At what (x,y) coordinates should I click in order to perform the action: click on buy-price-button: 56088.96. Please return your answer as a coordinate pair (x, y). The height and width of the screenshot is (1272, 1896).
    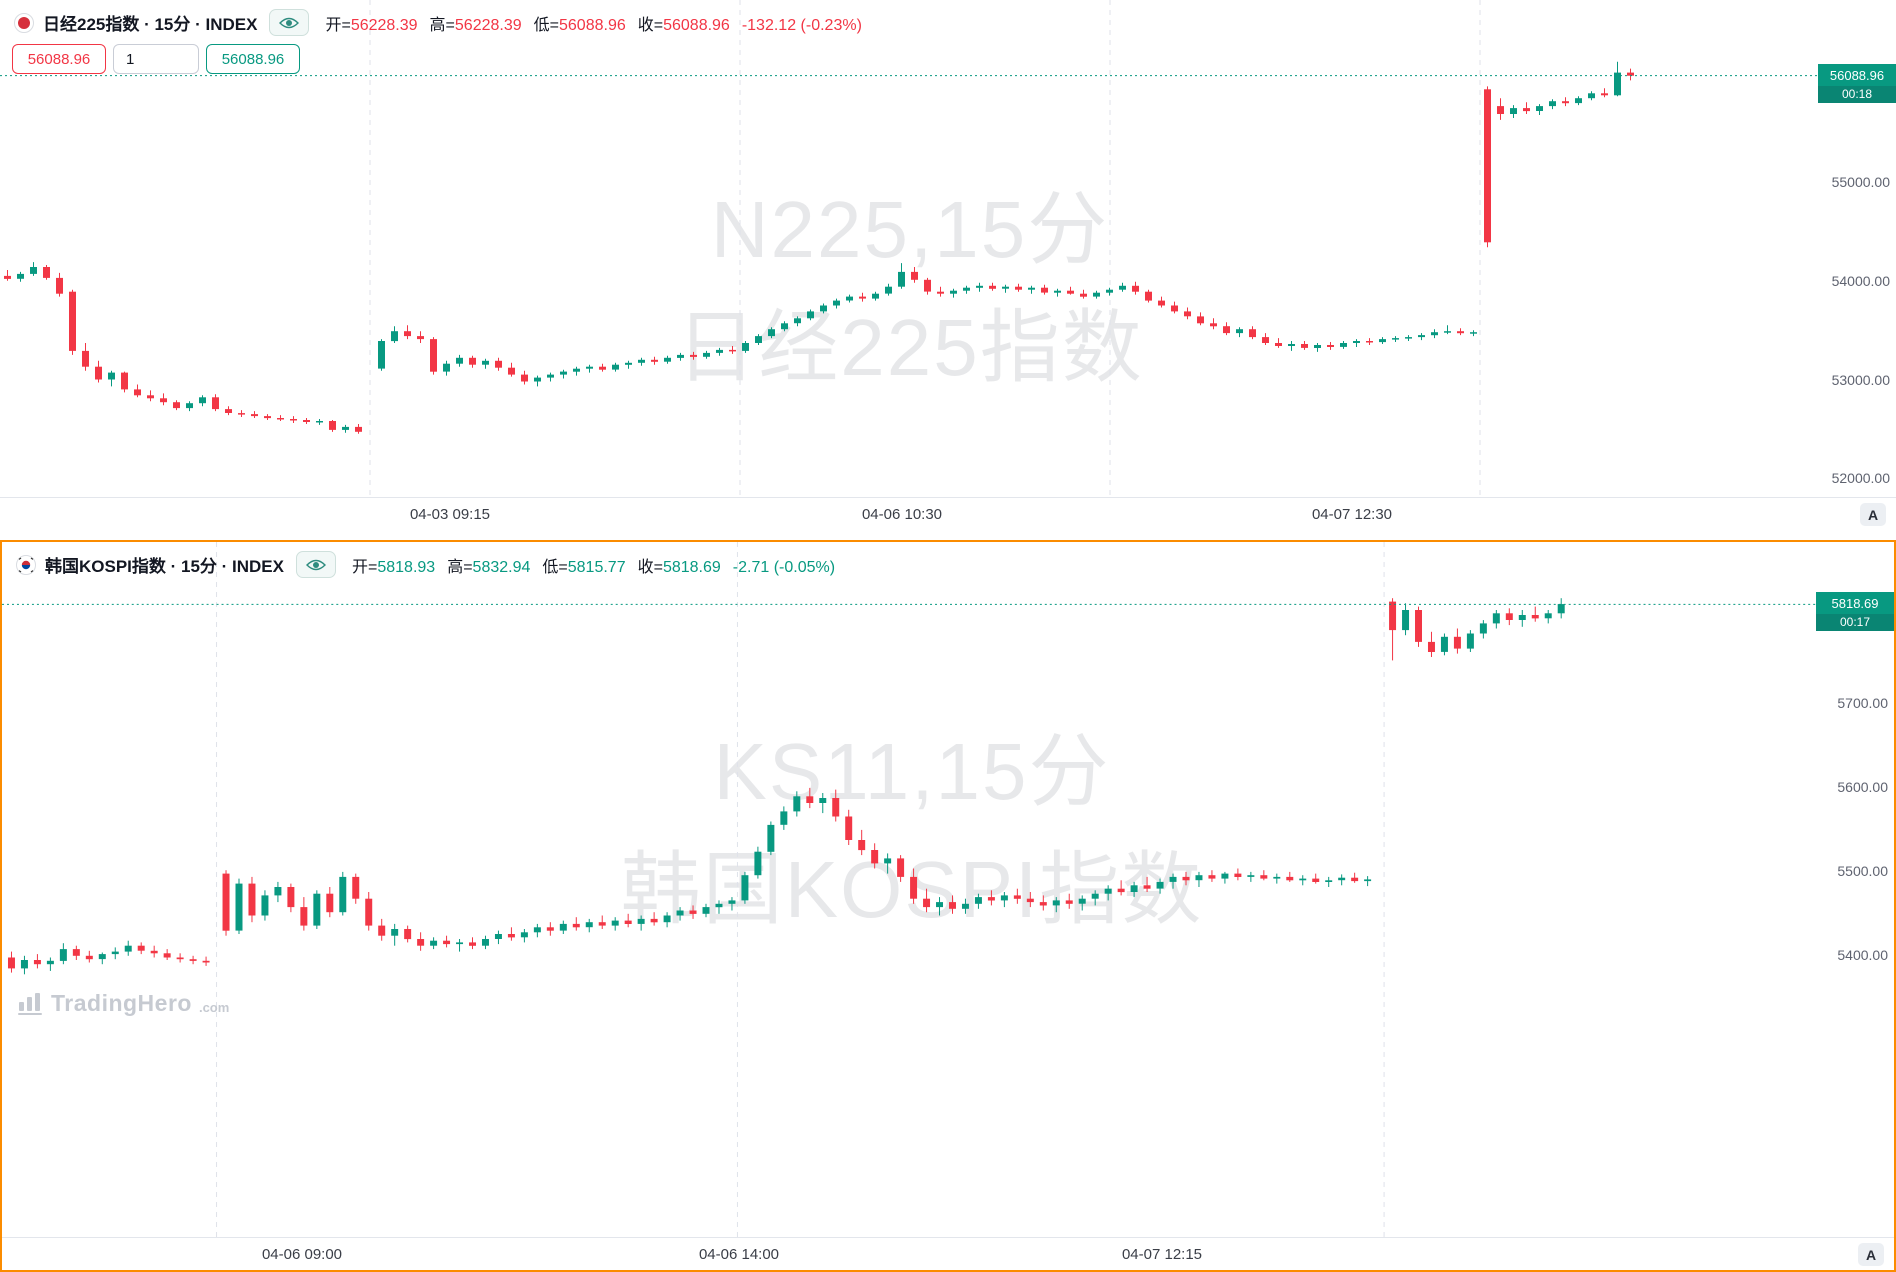
    Looking at the image, I should click on (253, 59).